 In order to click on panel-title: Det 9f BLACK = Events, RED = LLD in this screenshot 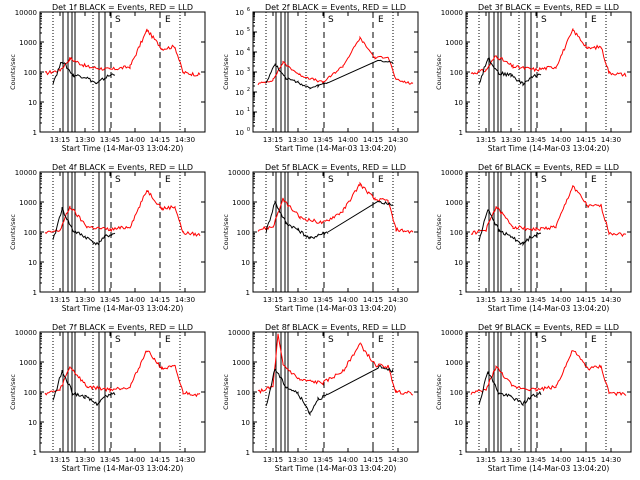, I will do `click(548, 327)`.